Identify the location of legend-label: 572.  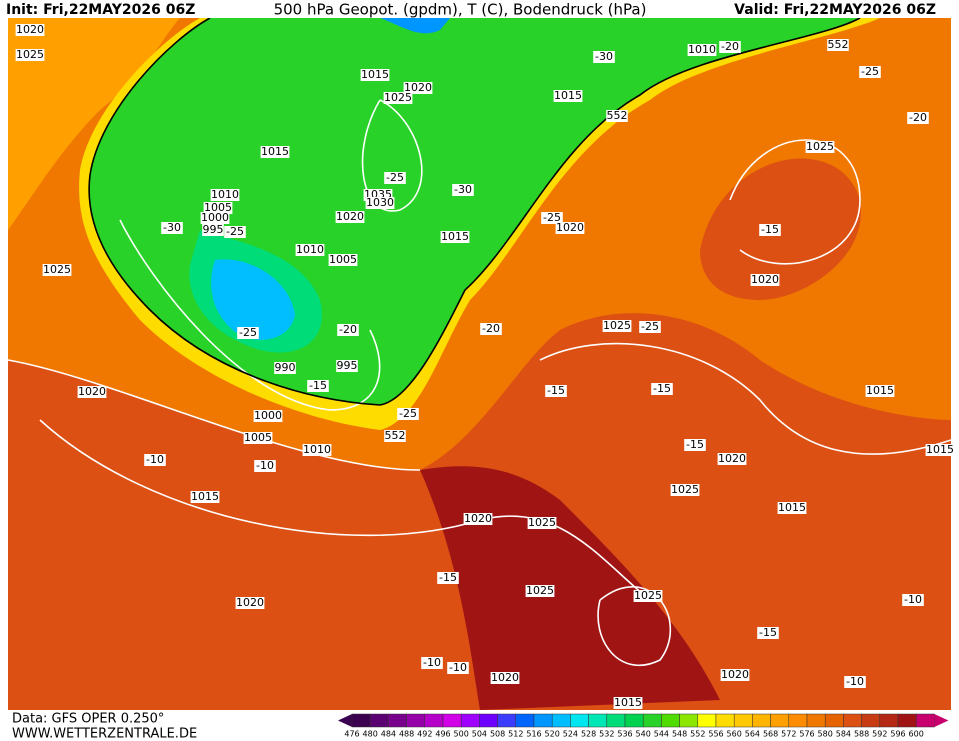
(788, 734).